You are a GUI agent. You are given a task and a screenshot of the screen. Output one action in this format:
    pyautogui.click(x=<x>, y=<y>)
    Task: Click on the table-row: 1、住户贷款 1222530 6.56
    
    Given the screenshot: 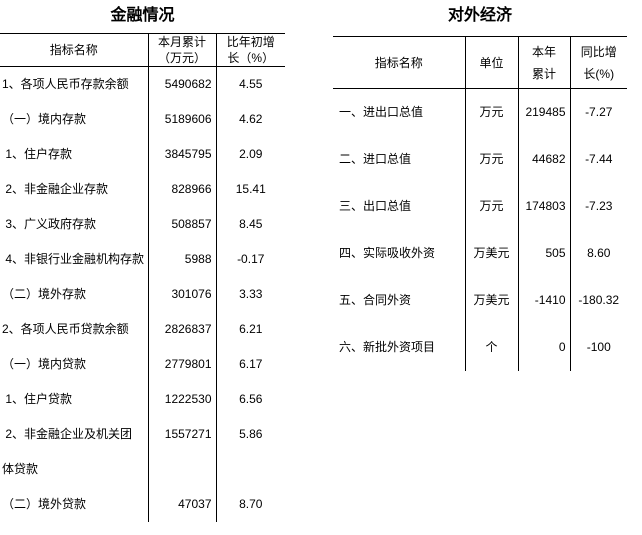 What is the action you would take?
    pyautogui.click(x=142, y=399)
    